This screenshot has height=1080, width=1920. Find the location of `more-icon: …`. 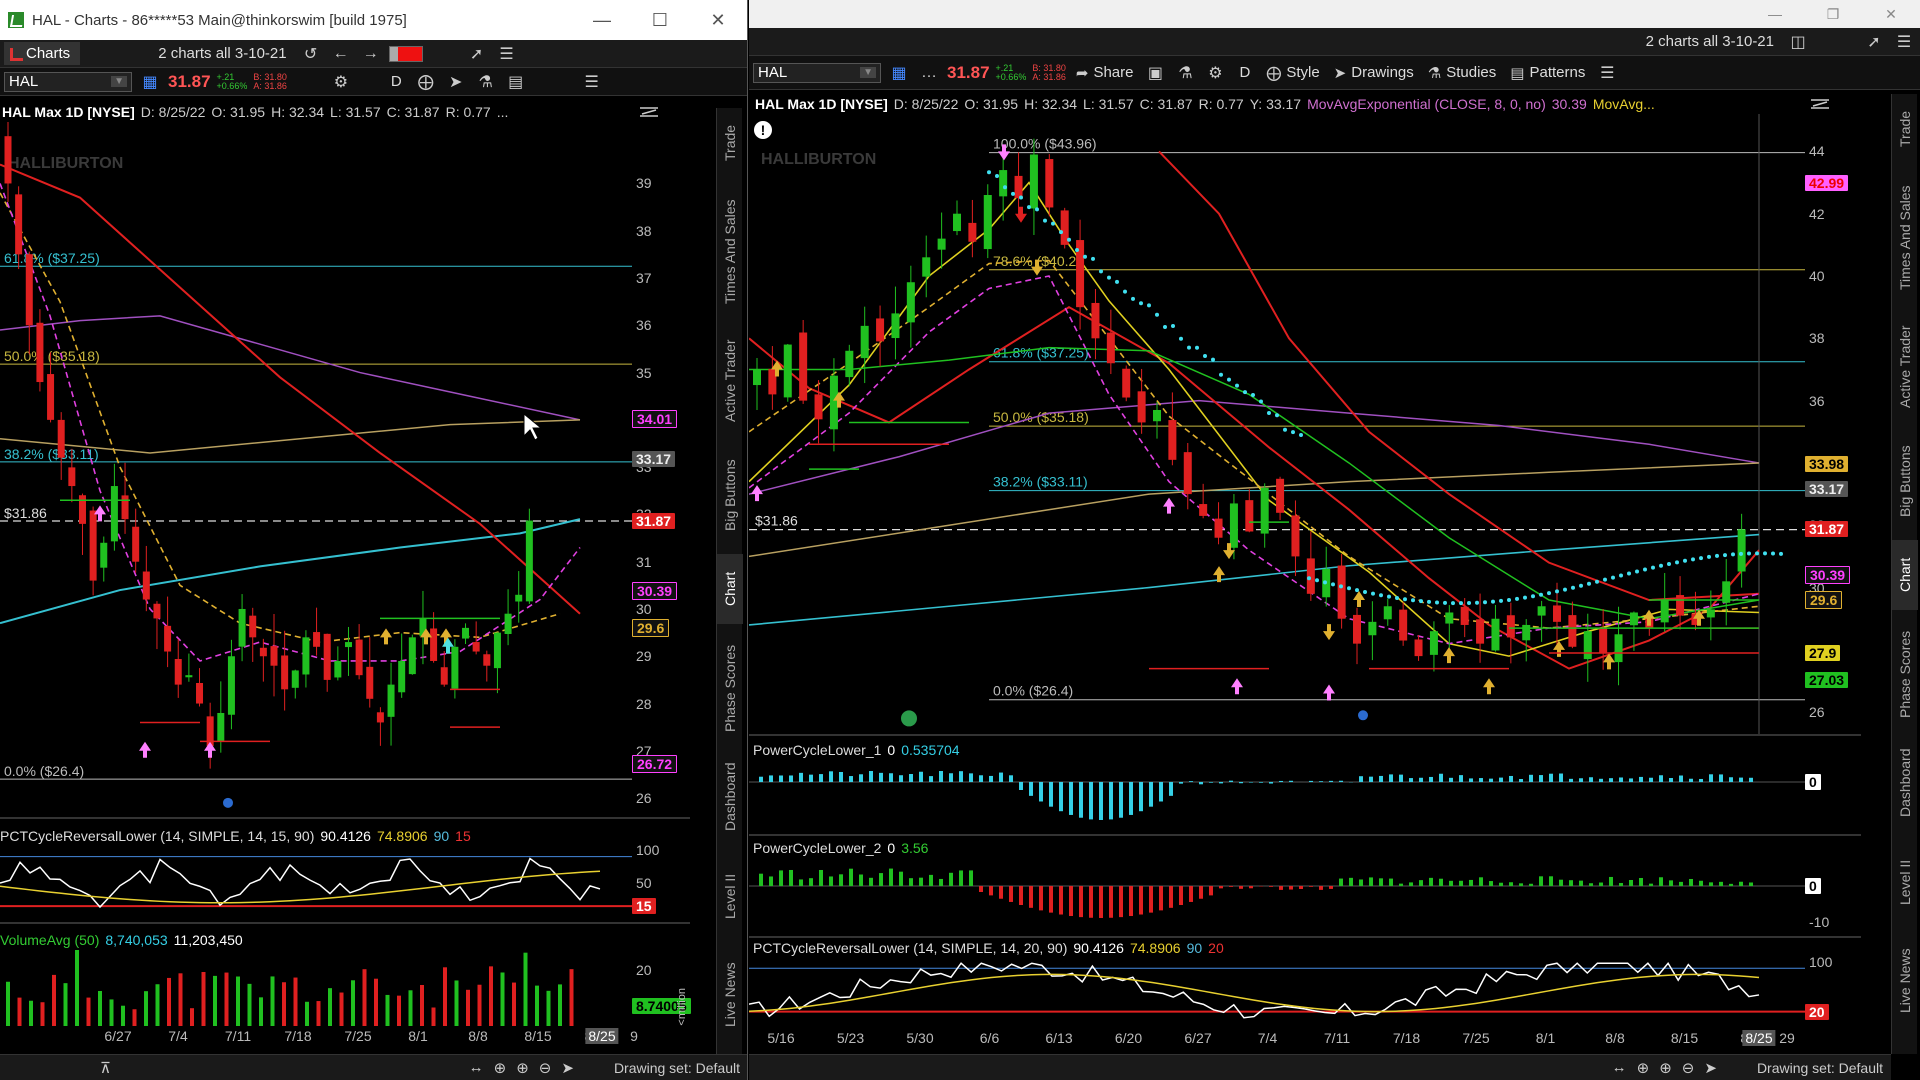

more-icon: … is located at coordinates (929, 72).